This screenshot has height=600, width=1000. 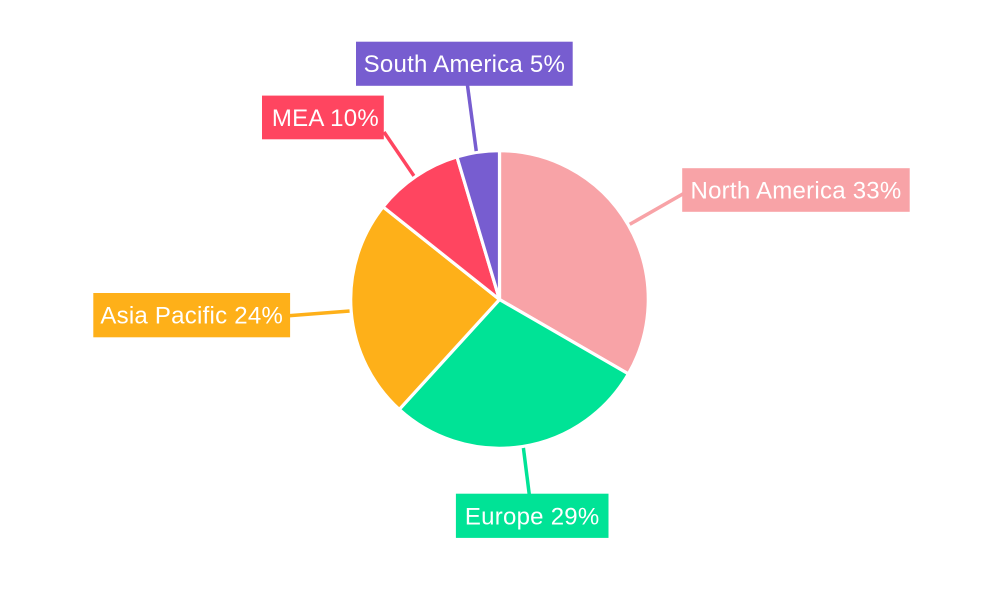 I want to click on svg-text: North America 33%, so click(x=795, y=191).